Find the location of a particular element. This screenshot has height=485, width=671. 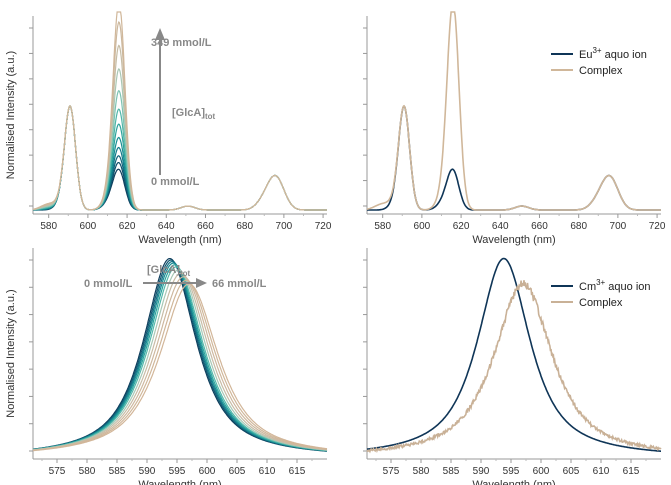

annotation-left-label: 0 mmol/L is located at coordinates (108, 284).